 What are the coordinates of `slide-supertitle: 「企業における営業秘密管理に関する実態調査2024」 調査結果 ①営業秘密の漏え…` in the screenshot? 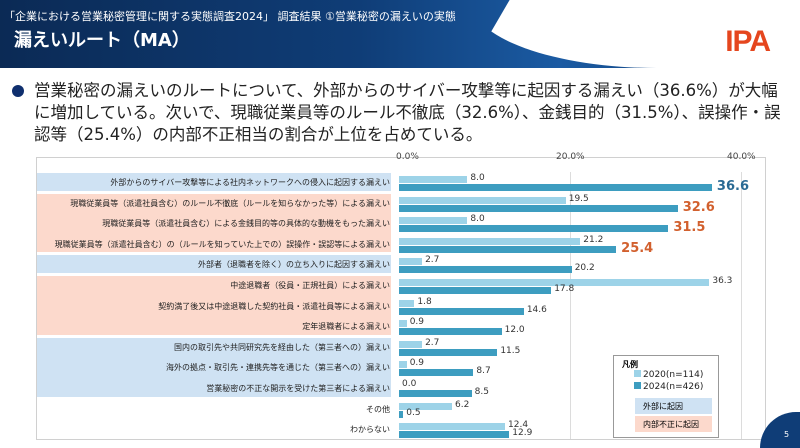 It's located at (230, 16).